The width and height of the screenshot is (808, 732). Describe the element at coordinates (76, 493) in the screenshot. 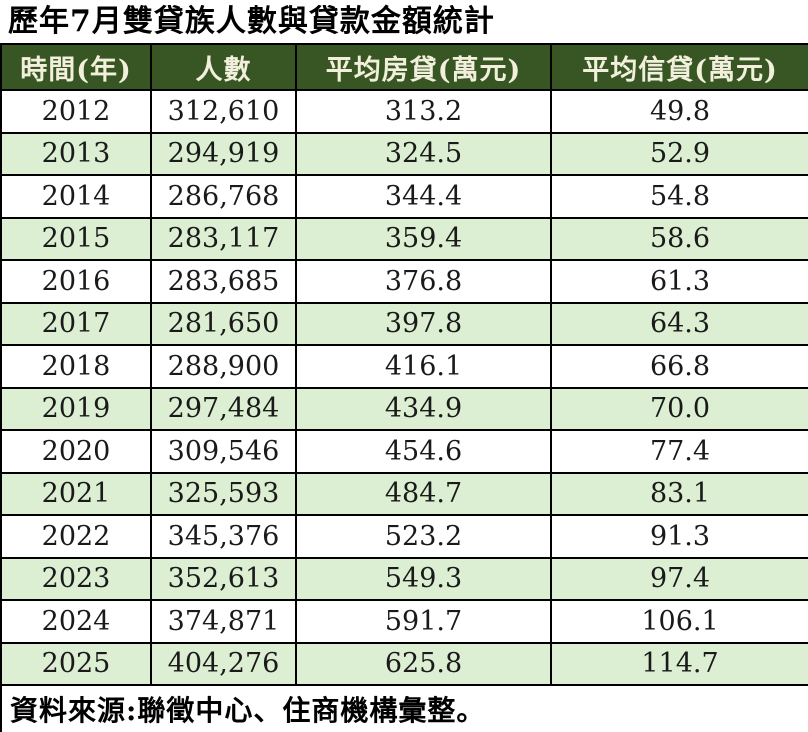

I see `table-cell: 2021` at that location.